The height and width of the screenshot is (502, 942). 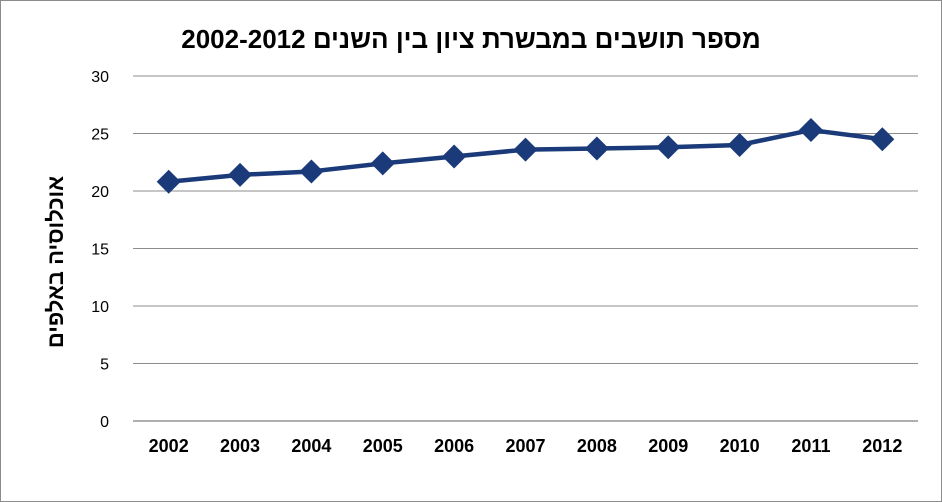 What do you see at coordinates (104, 422) in the screenshot?
I see `y-tick-label: 0` at bounding box center [104, 422].